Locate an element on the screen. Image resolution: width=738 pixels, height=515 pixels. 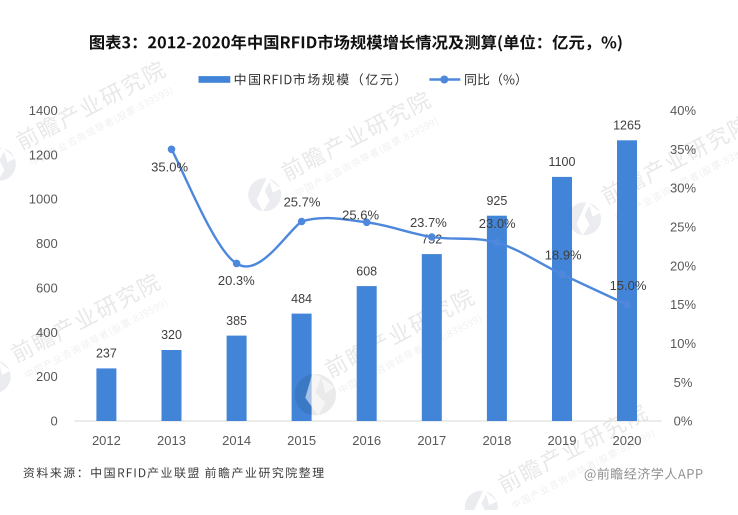
svg-text: 2013 is located at coordinates (171, 440).